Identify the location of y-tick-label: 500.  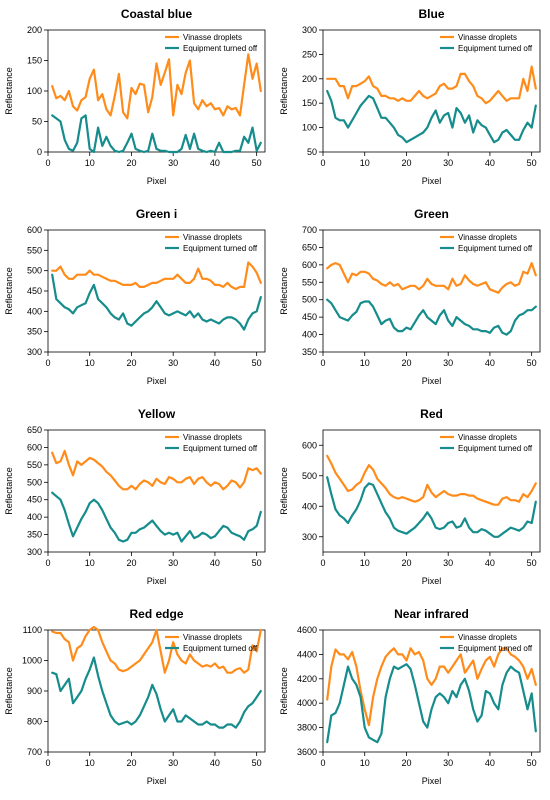
(309, 300).